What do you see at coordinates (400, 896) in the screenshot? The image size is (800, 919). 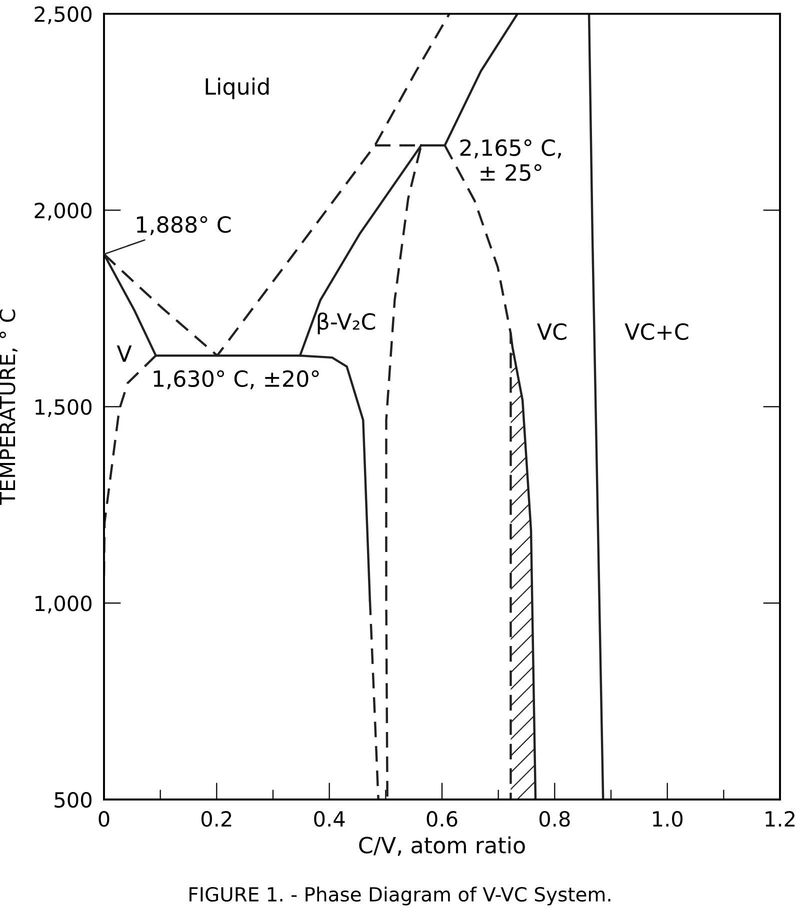 I see `caption: FIGURE 1. - Phase Diagram of V-VC System.` at bounding box center [400, 896].